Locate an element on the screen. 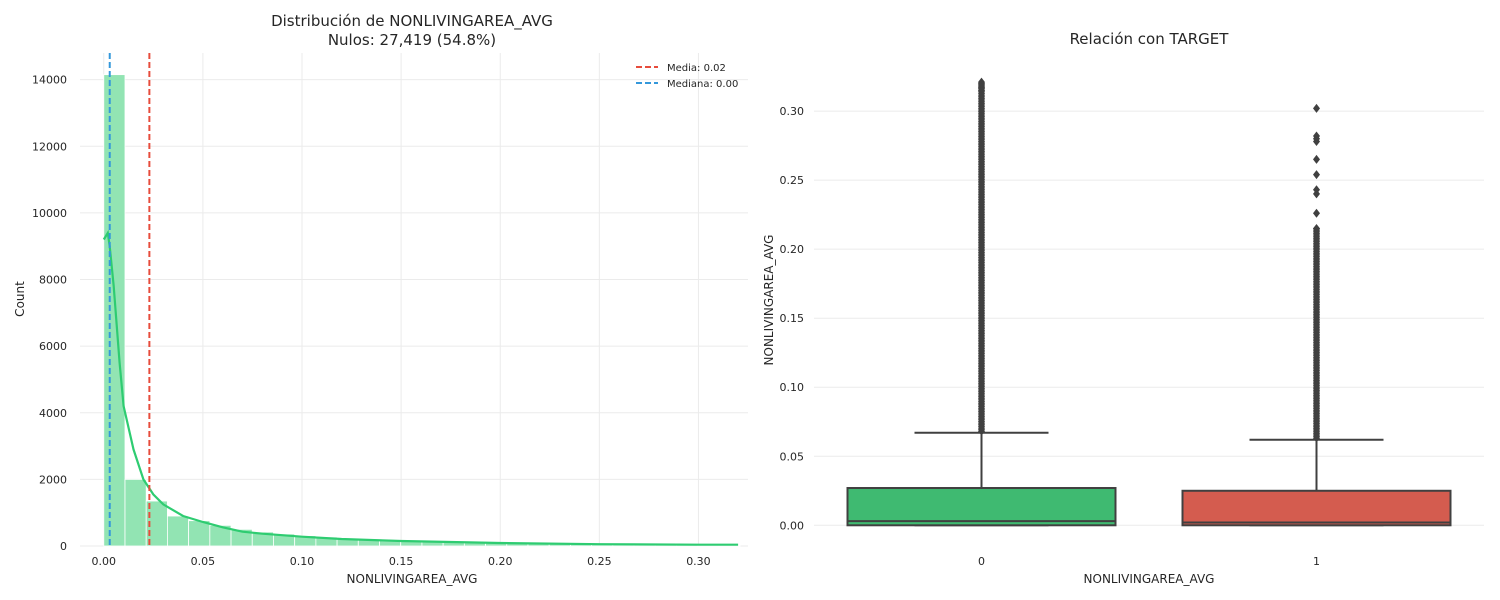  histogram-x-tick: 0.10 is located at coordinates (302, 561).